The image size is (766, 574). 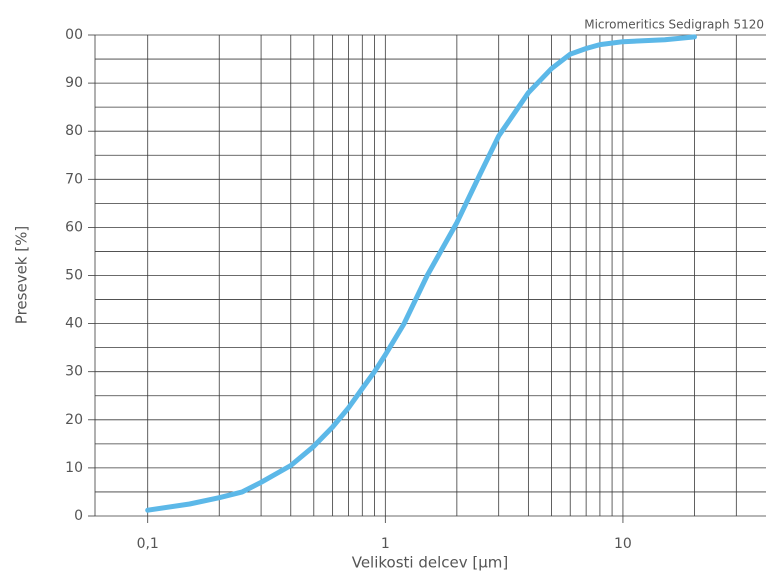 What do you see at coordinates (22, 275) in the screenshot?
I see `y-axis-label: Presevek [%]` at bounding box center [22, 275].